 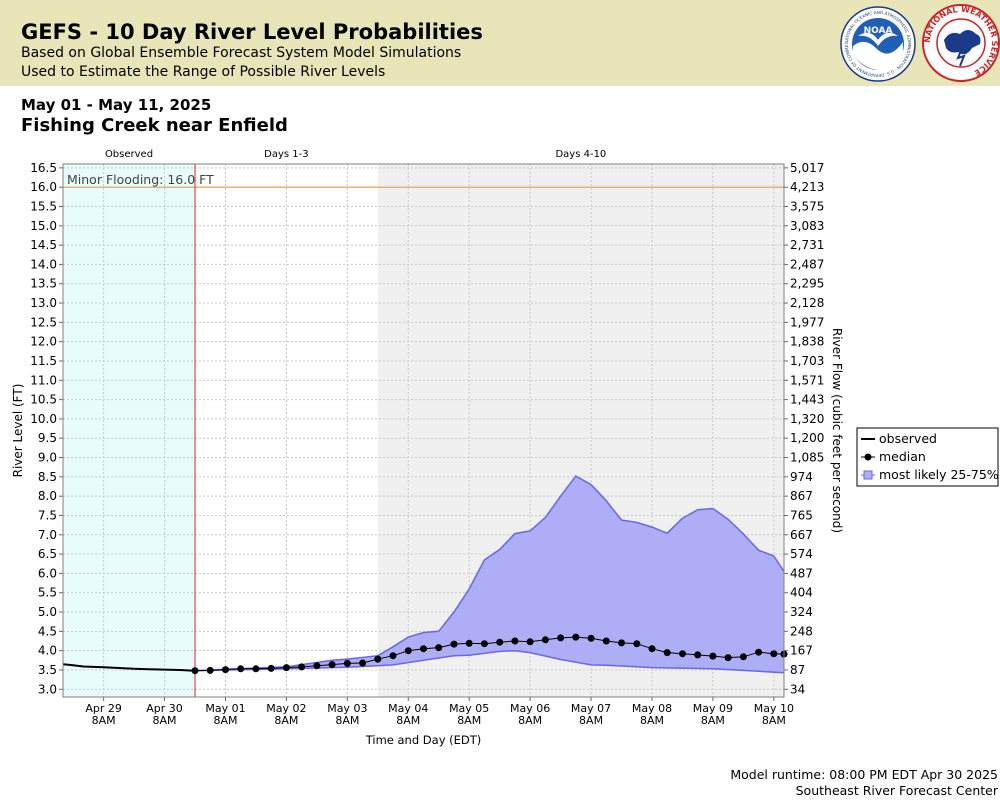 I want to click on y-tick-label: 15.5, so click(x=43, y=206).